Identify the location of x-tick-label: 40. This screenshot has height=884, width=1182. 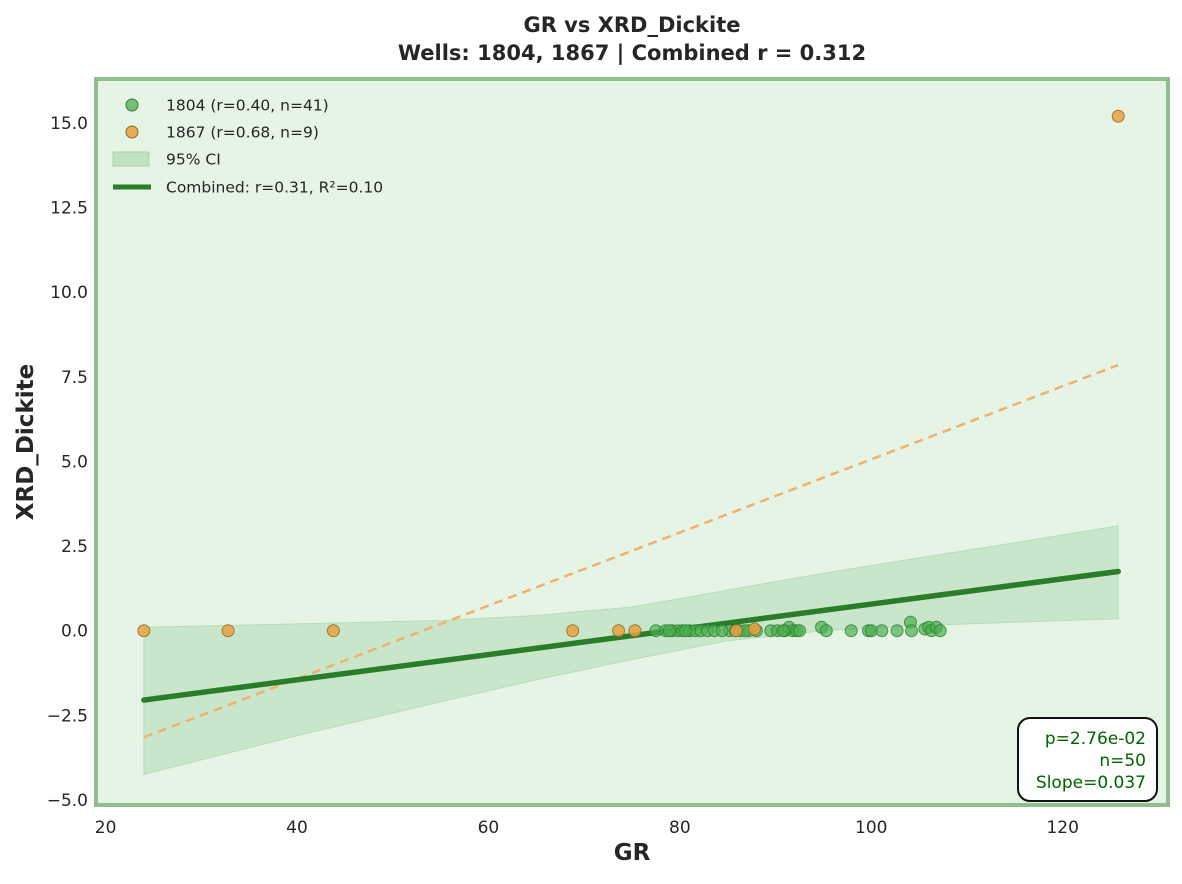
(297, 828).